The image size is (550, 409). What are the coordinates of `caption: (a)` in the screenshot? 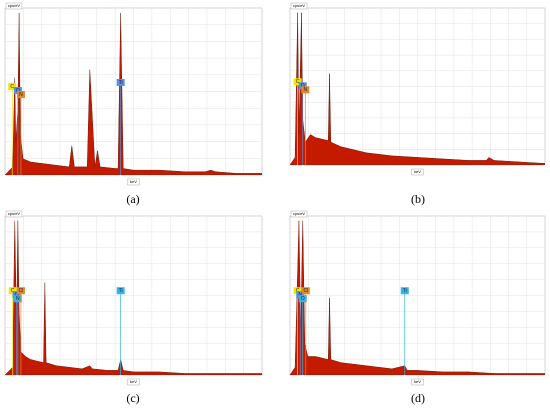 It's located at (132, 199).